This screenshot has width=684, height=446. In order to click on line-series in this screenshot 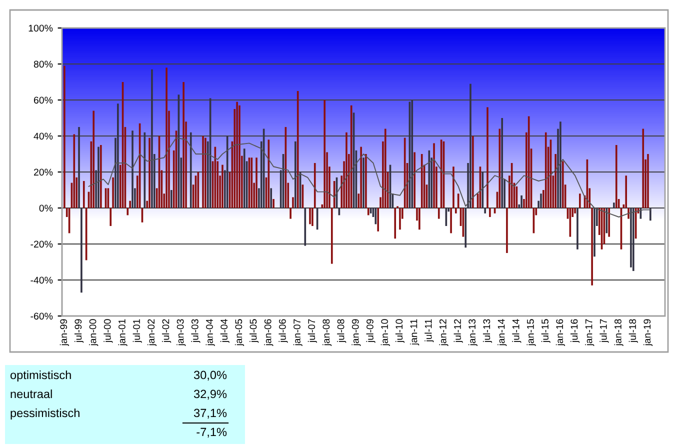, I will do `click(369, 177)`.